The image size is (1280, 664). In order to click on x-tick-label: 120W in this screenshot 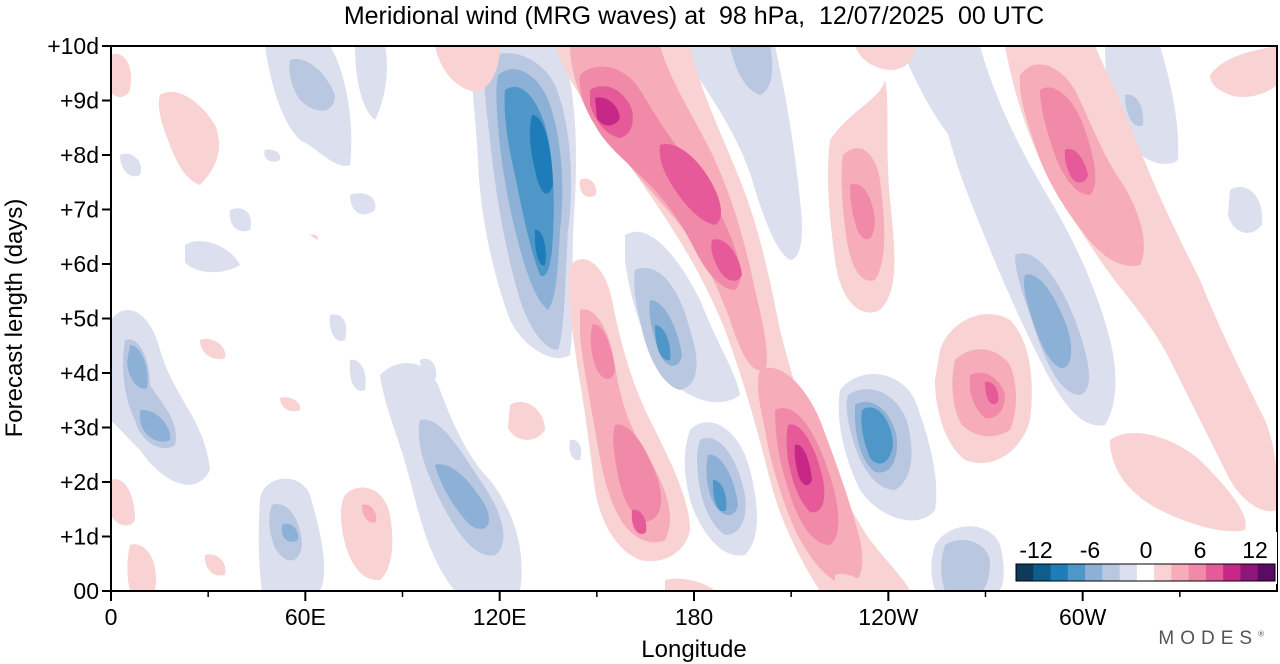, I will do `click(888, 617)`.